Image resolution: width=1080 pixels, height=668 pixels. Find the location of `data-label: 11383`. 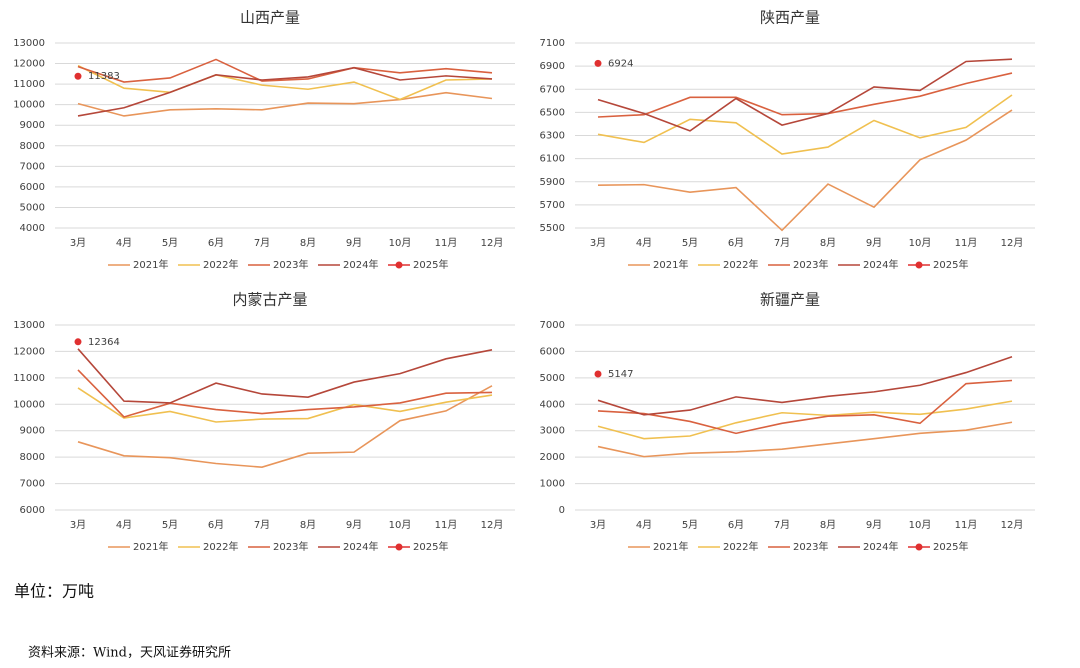

data-label: 11383 is located at coordinates (104, 76).